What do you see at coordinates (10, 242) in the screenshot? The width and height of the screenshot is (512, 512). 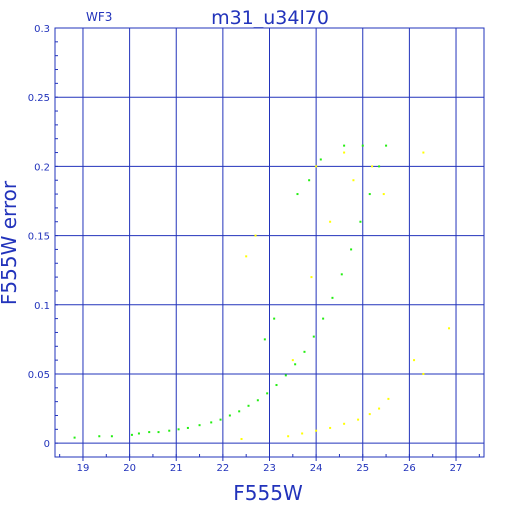 I see `y-axis-title: F555W error` at bounding box center [10, 242].